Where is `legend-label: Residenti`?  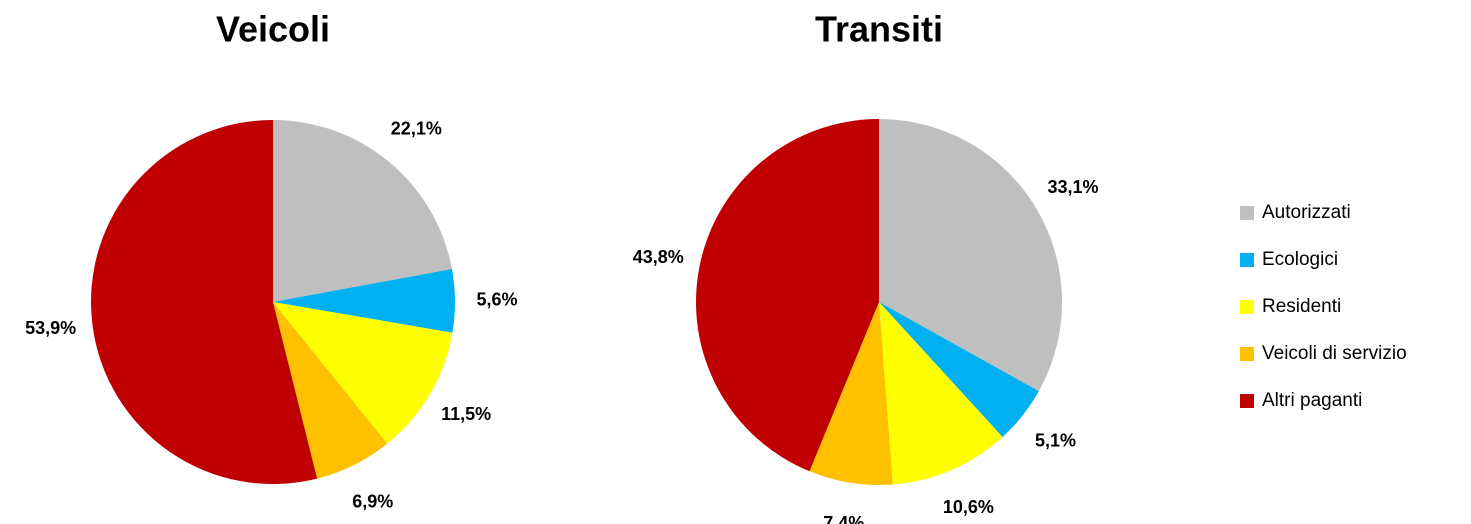
legend-label: Residenti is located at coordinates (1301, 306).